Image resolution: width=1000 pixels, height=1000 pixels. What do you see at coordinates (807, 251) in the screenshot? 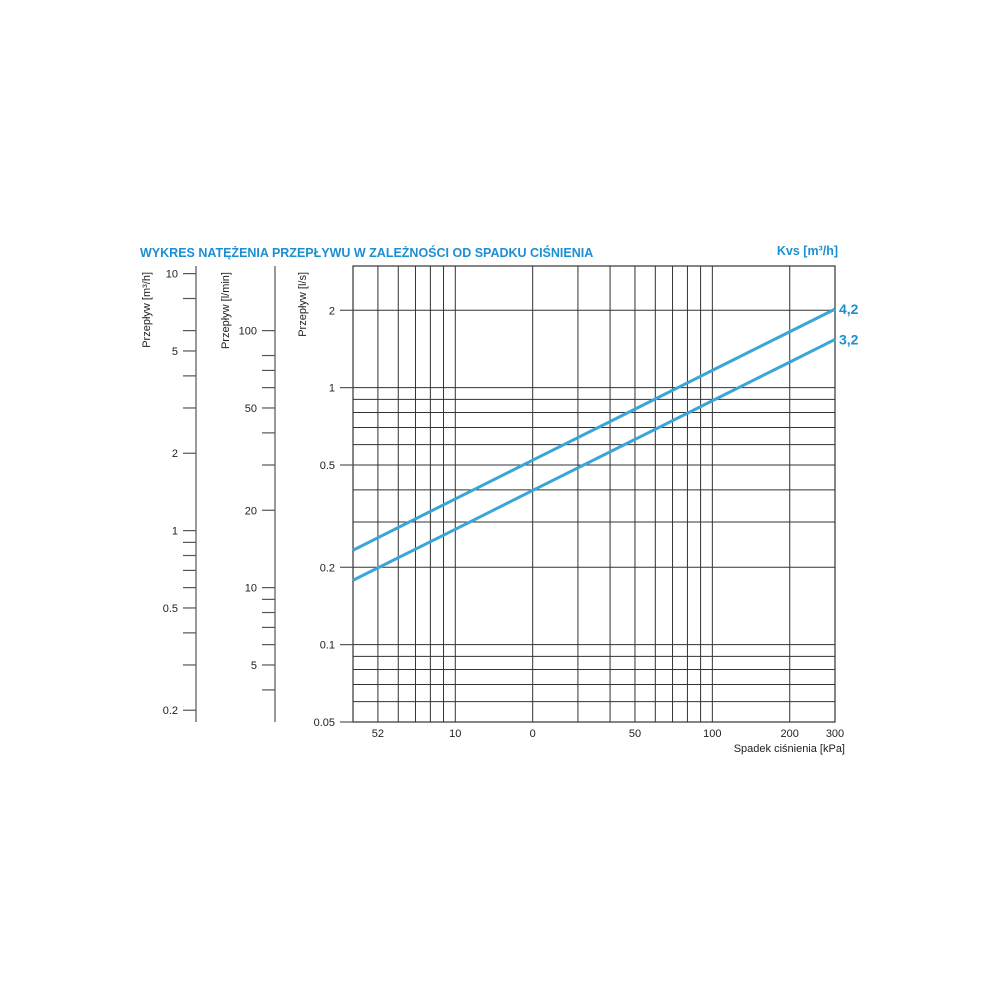
I see `legend-title: Kvs [m³/h]` at bounding box center [807, 251].